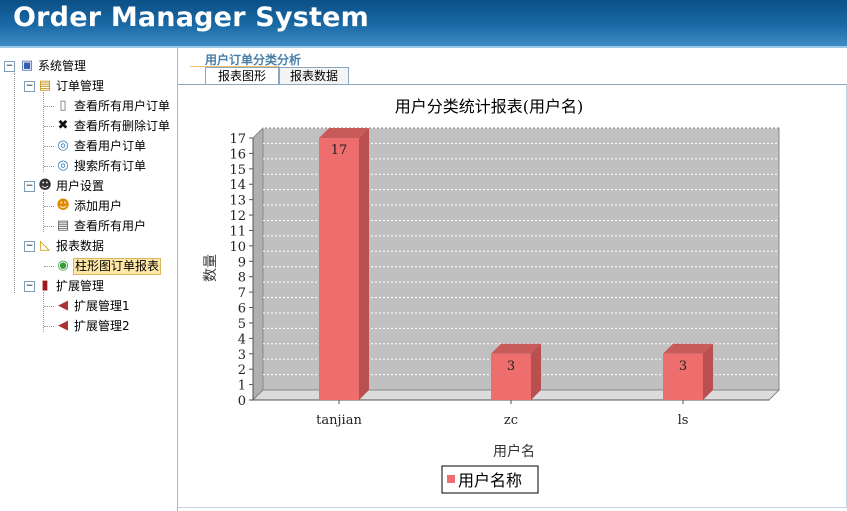 The width and height of the screenshot is (847, 511). Describe the element at coordinates (86, 146) in the screenshot. I see `tree-item-view-user-orders: ◎ 查看用户订单` at that location.